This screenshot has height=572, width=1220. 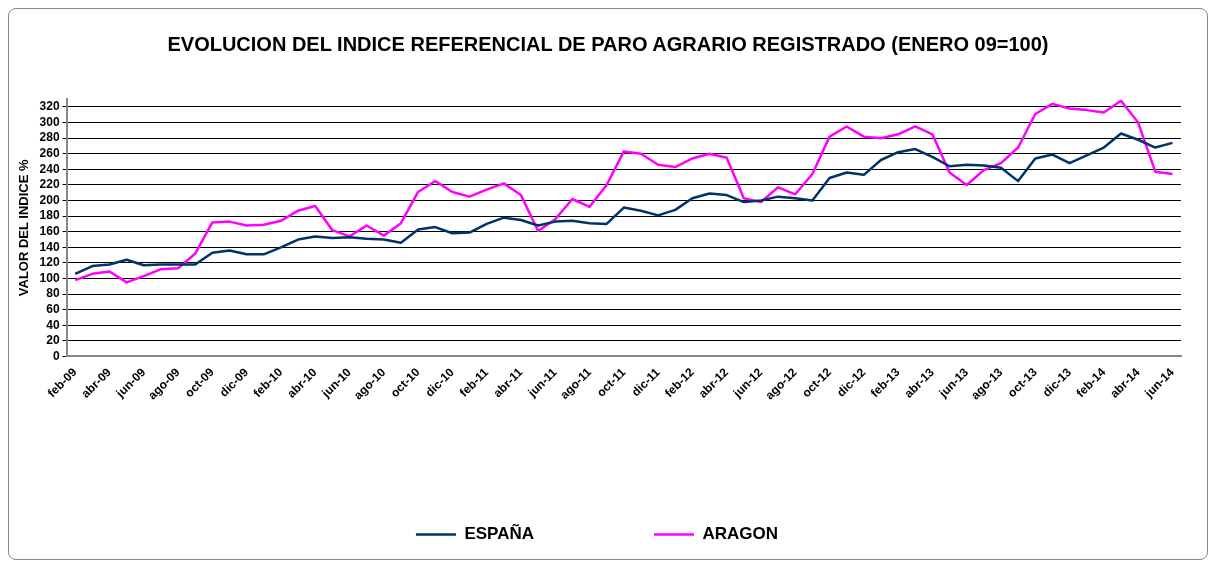 I want to click on y-tick-label: 260, so click(x=49, y=153).